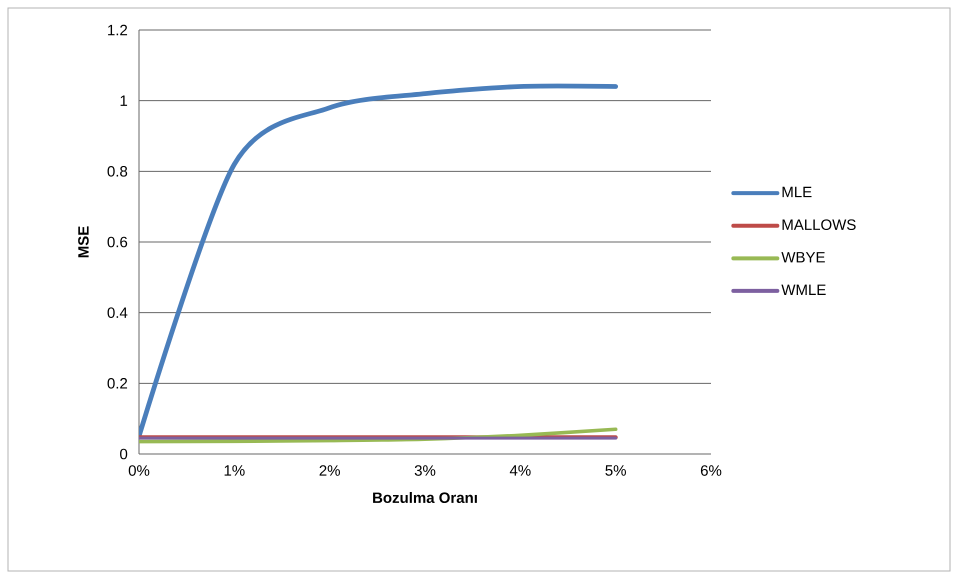  What do you see at coordinates (803, 257) in the screenshot?
I see `legend-label: WBYE` at bounding box center [803, 257].